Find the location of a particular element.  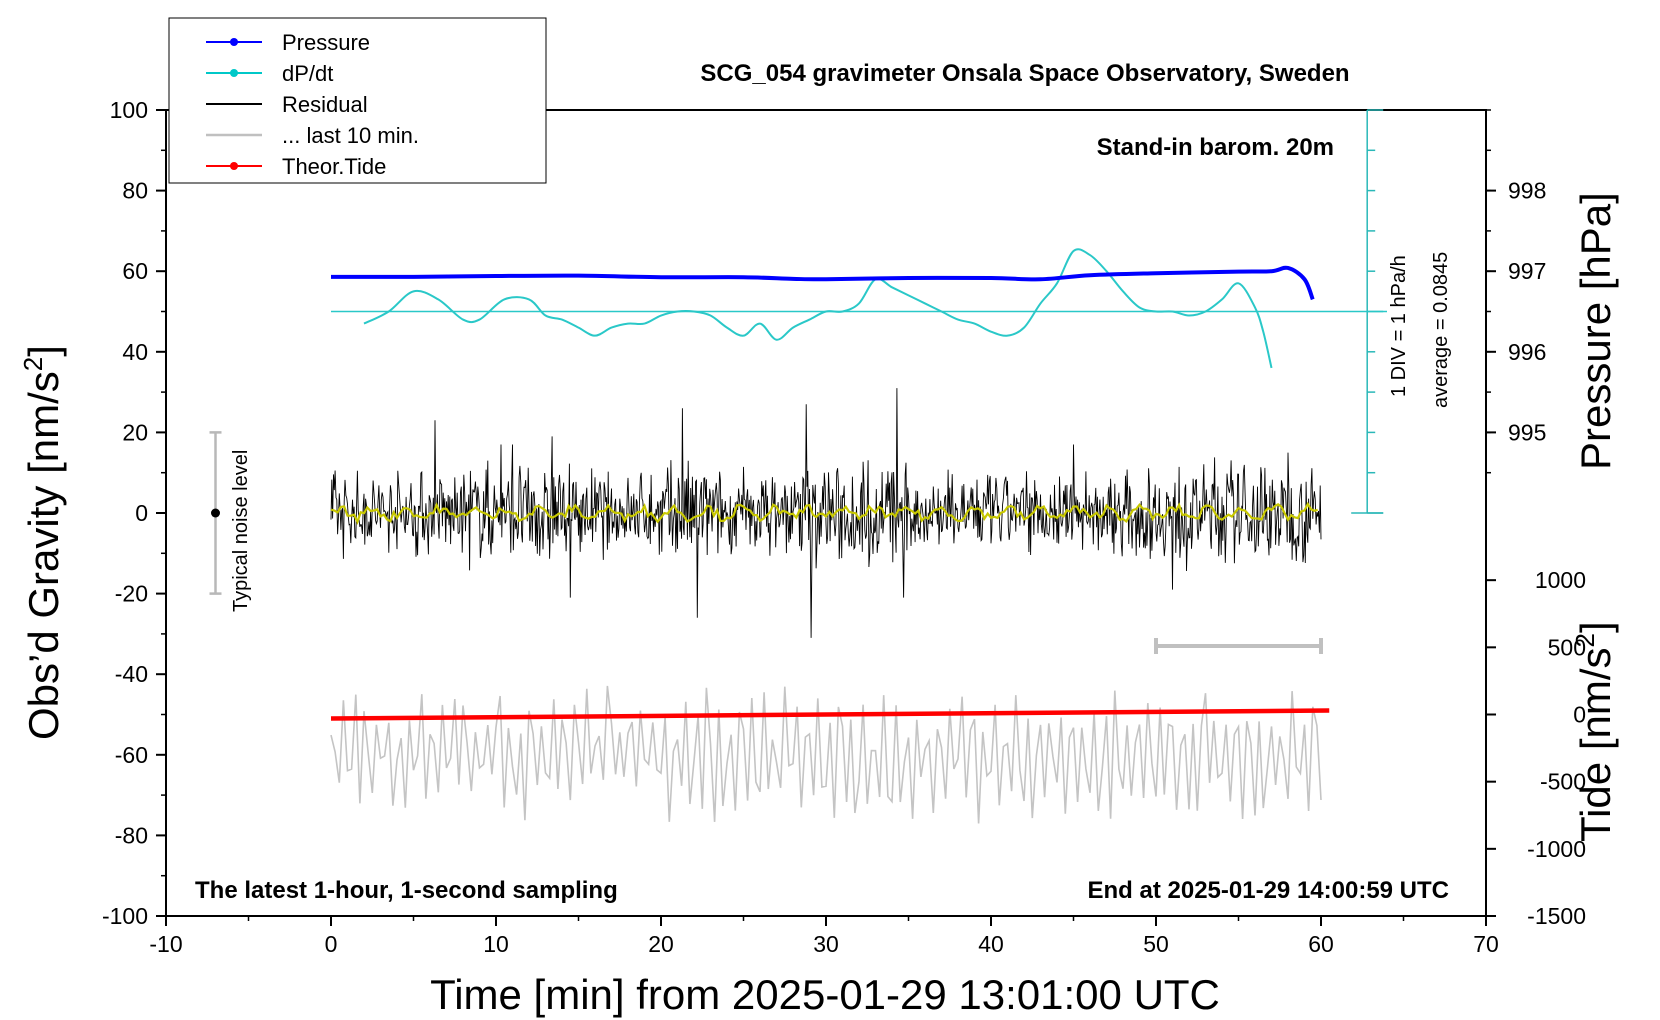

legend-label: Theor.Tide is located at coordinates (334, 166).